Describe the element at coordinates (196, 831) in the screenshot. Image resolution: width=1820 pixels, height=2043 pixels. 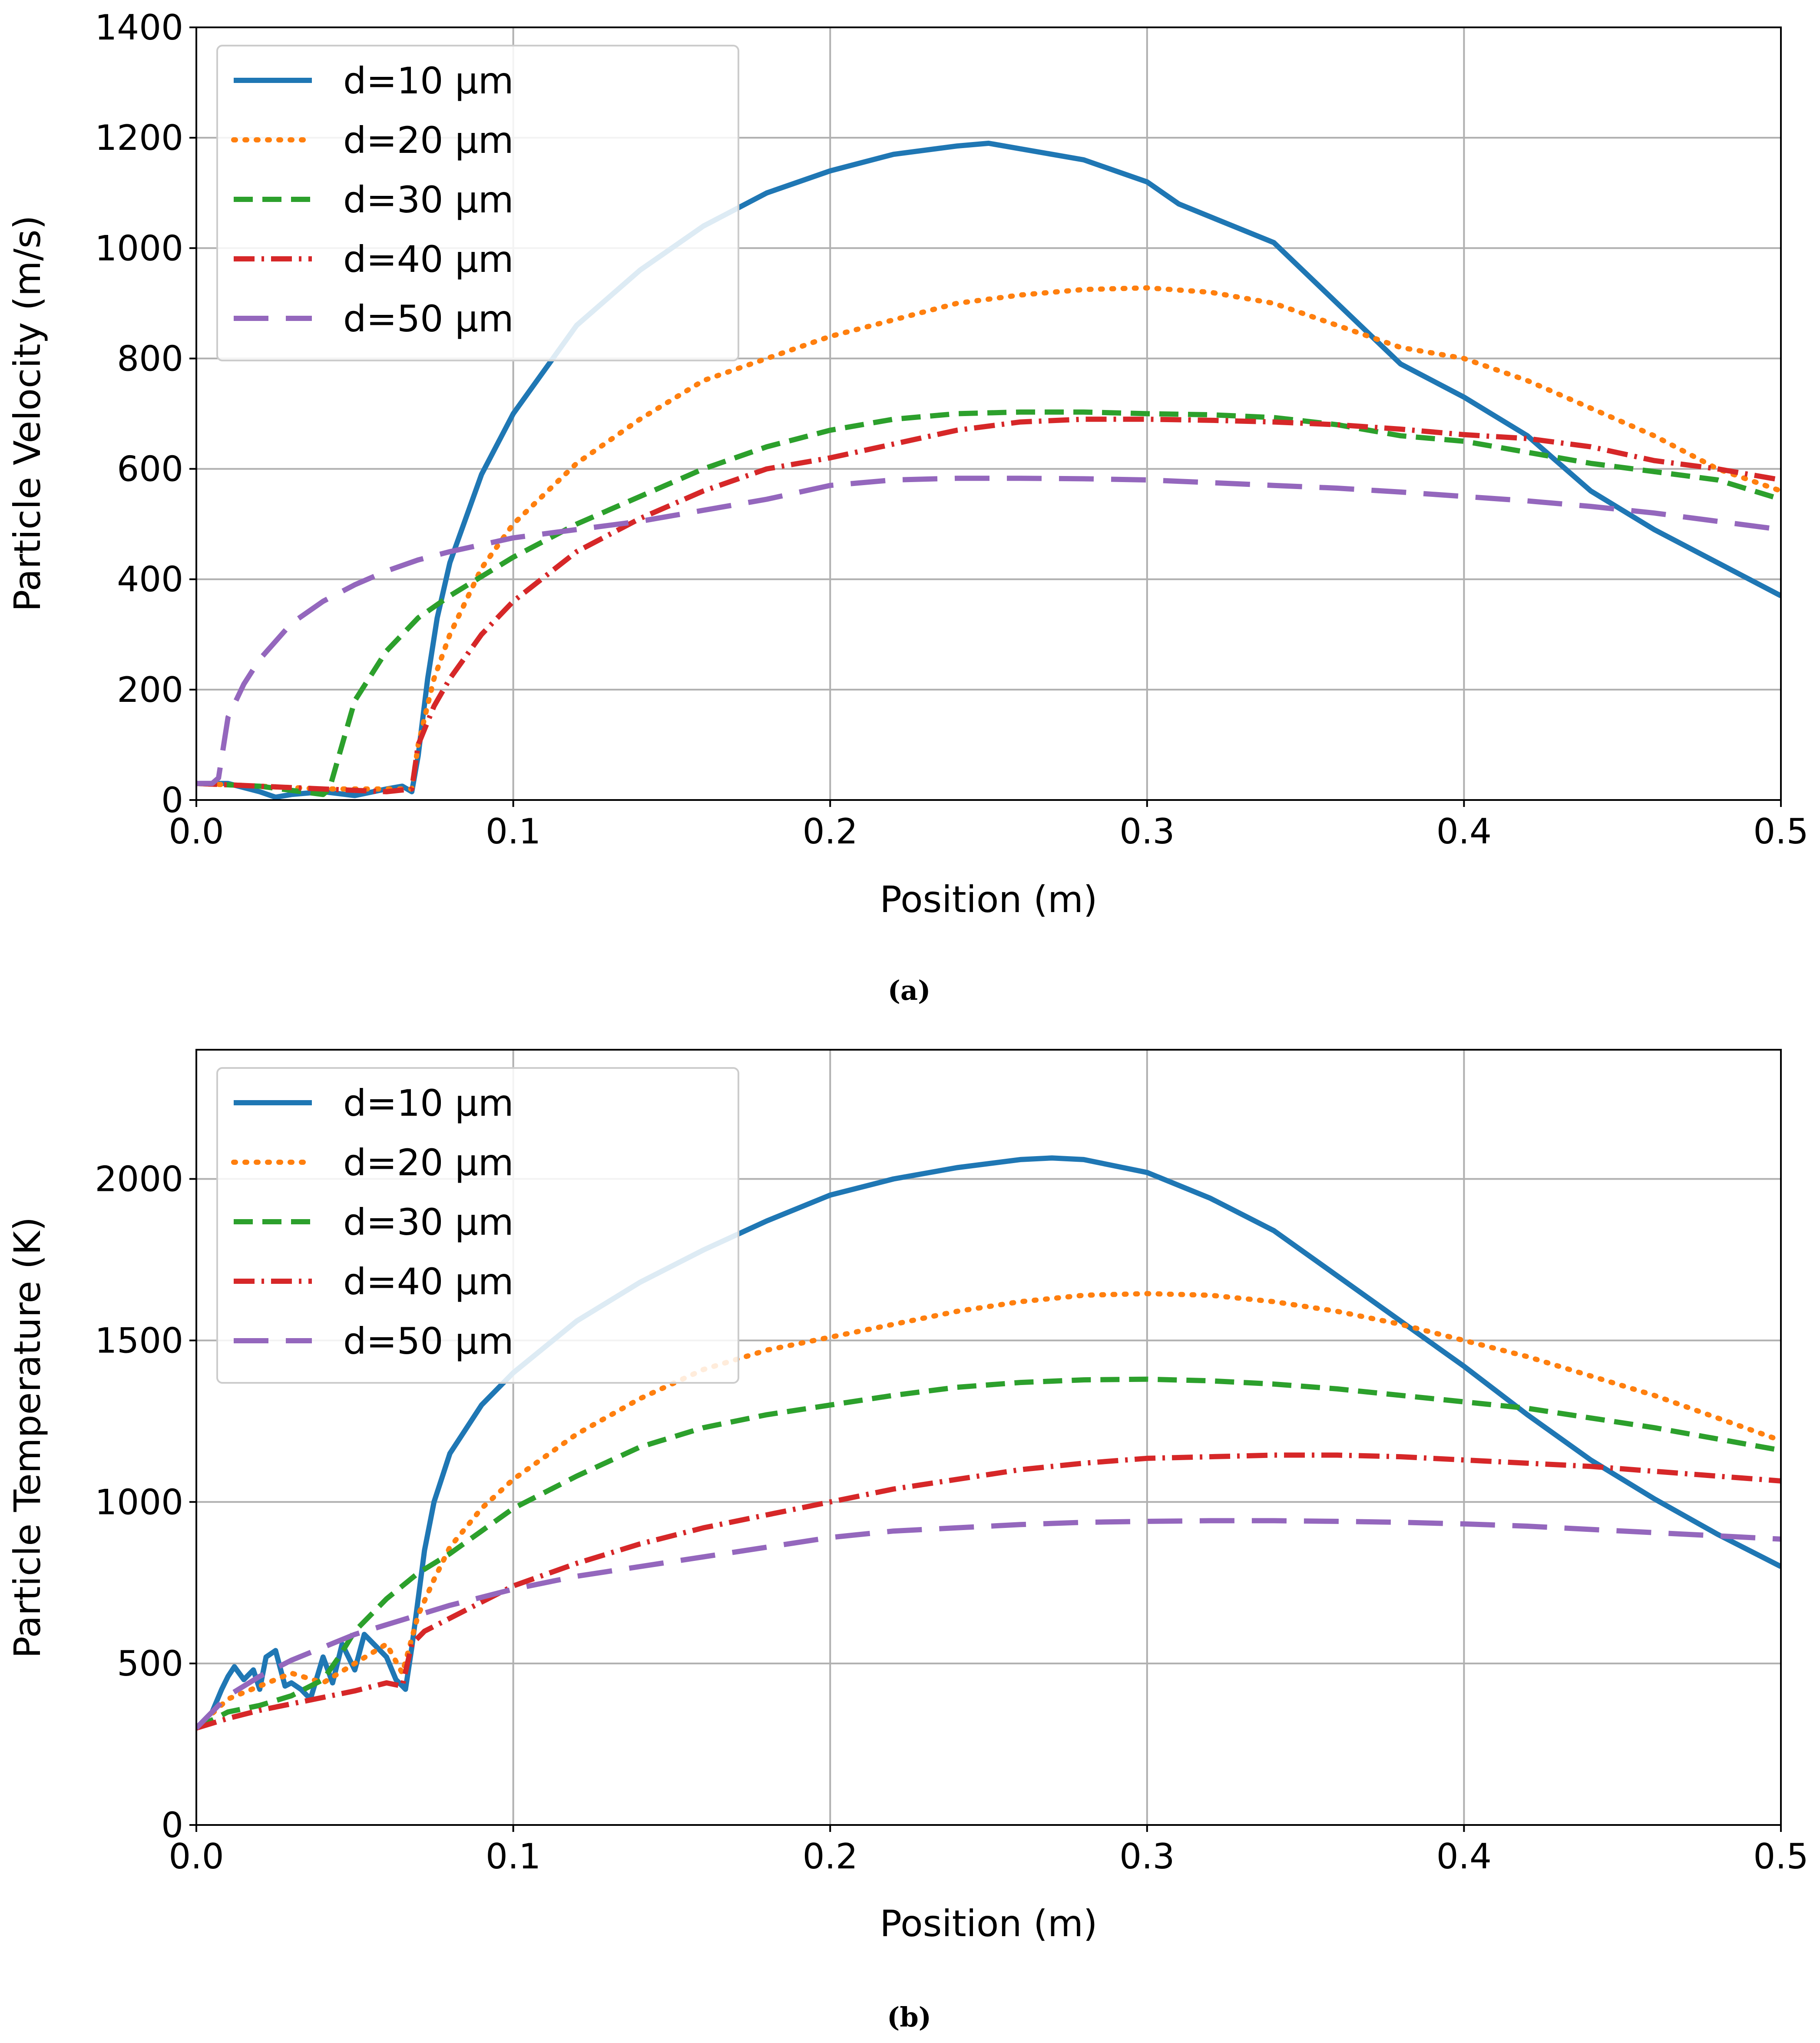
I see `panel-a-x-tick-label: 0.0` at that location.